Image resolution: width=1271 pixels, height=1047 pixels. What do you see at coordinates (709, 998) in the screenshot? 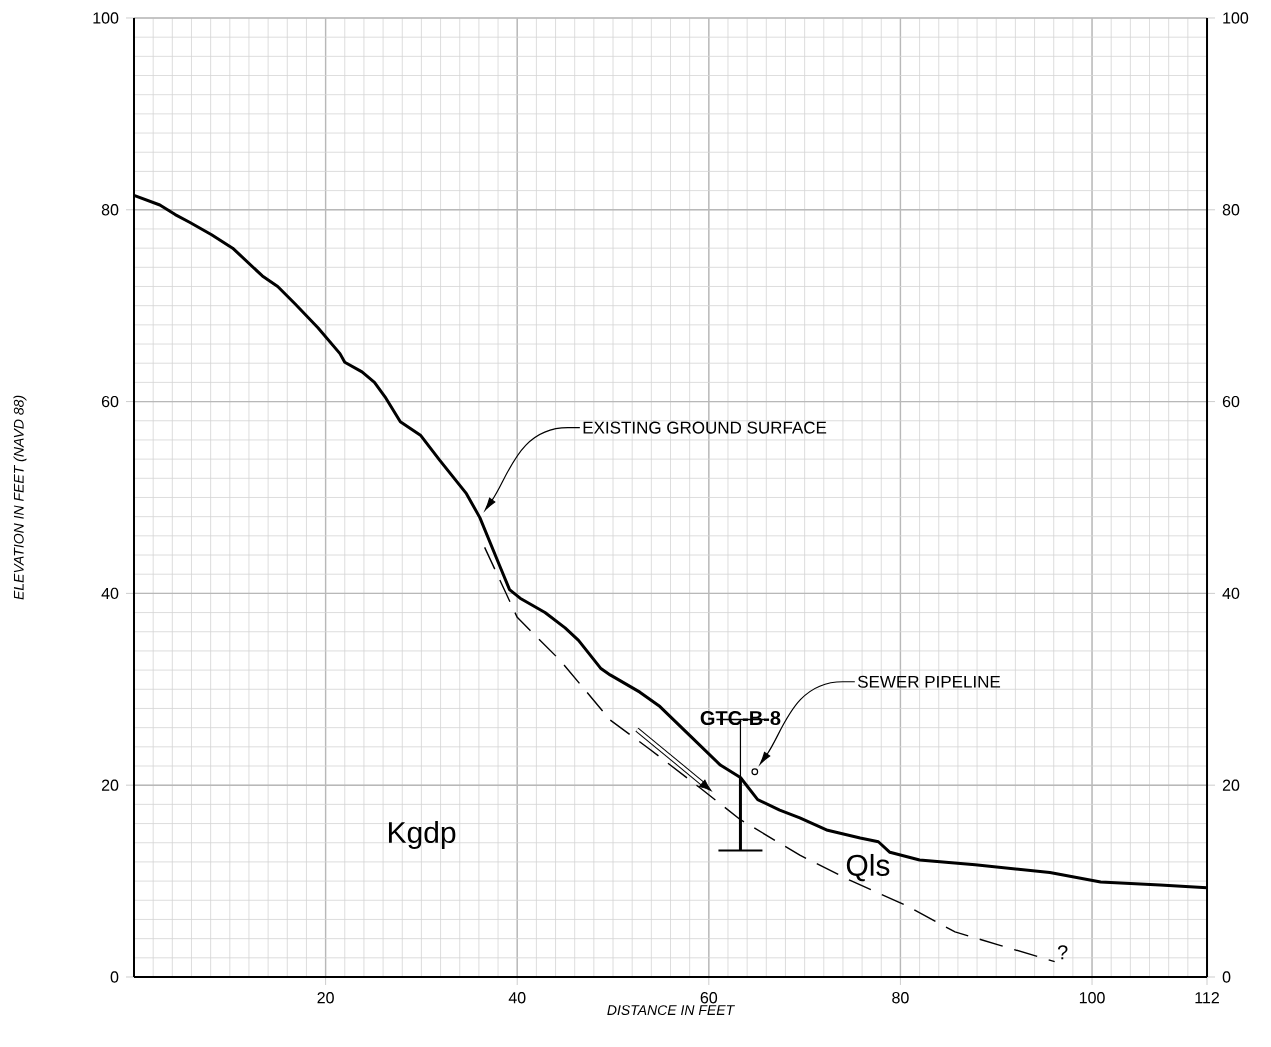
I see `x-tick-label: 60` at bounding box center [709, 998].